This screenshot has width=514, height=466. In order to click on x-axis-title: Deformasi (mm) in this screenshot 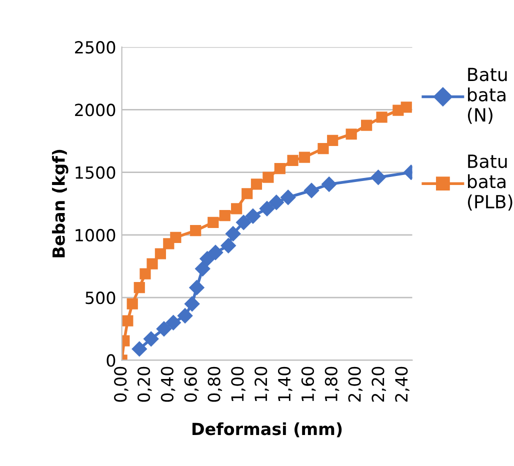, I will do `click(267, 430)`.